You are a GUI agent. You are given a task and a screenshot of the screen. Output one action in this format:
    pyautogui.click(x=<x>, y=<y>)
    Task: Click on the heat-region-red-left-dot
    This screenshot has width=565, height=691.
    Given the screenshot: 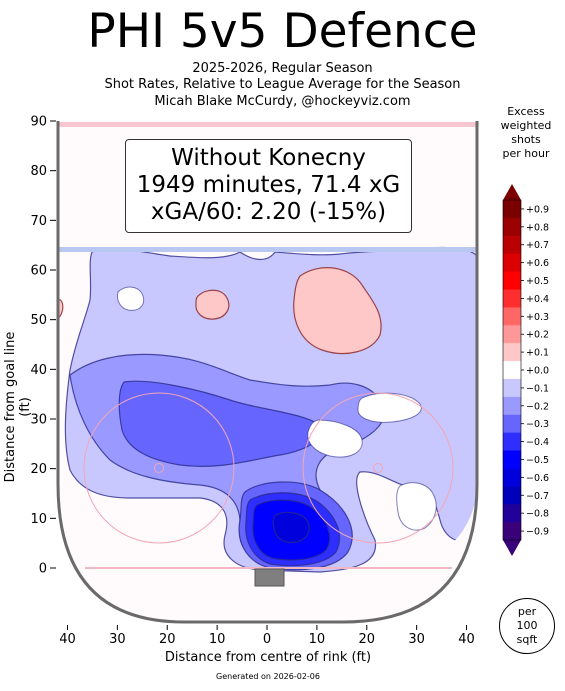 What is the action you would take?
    pyautogui.click(x=212, y=304)
    